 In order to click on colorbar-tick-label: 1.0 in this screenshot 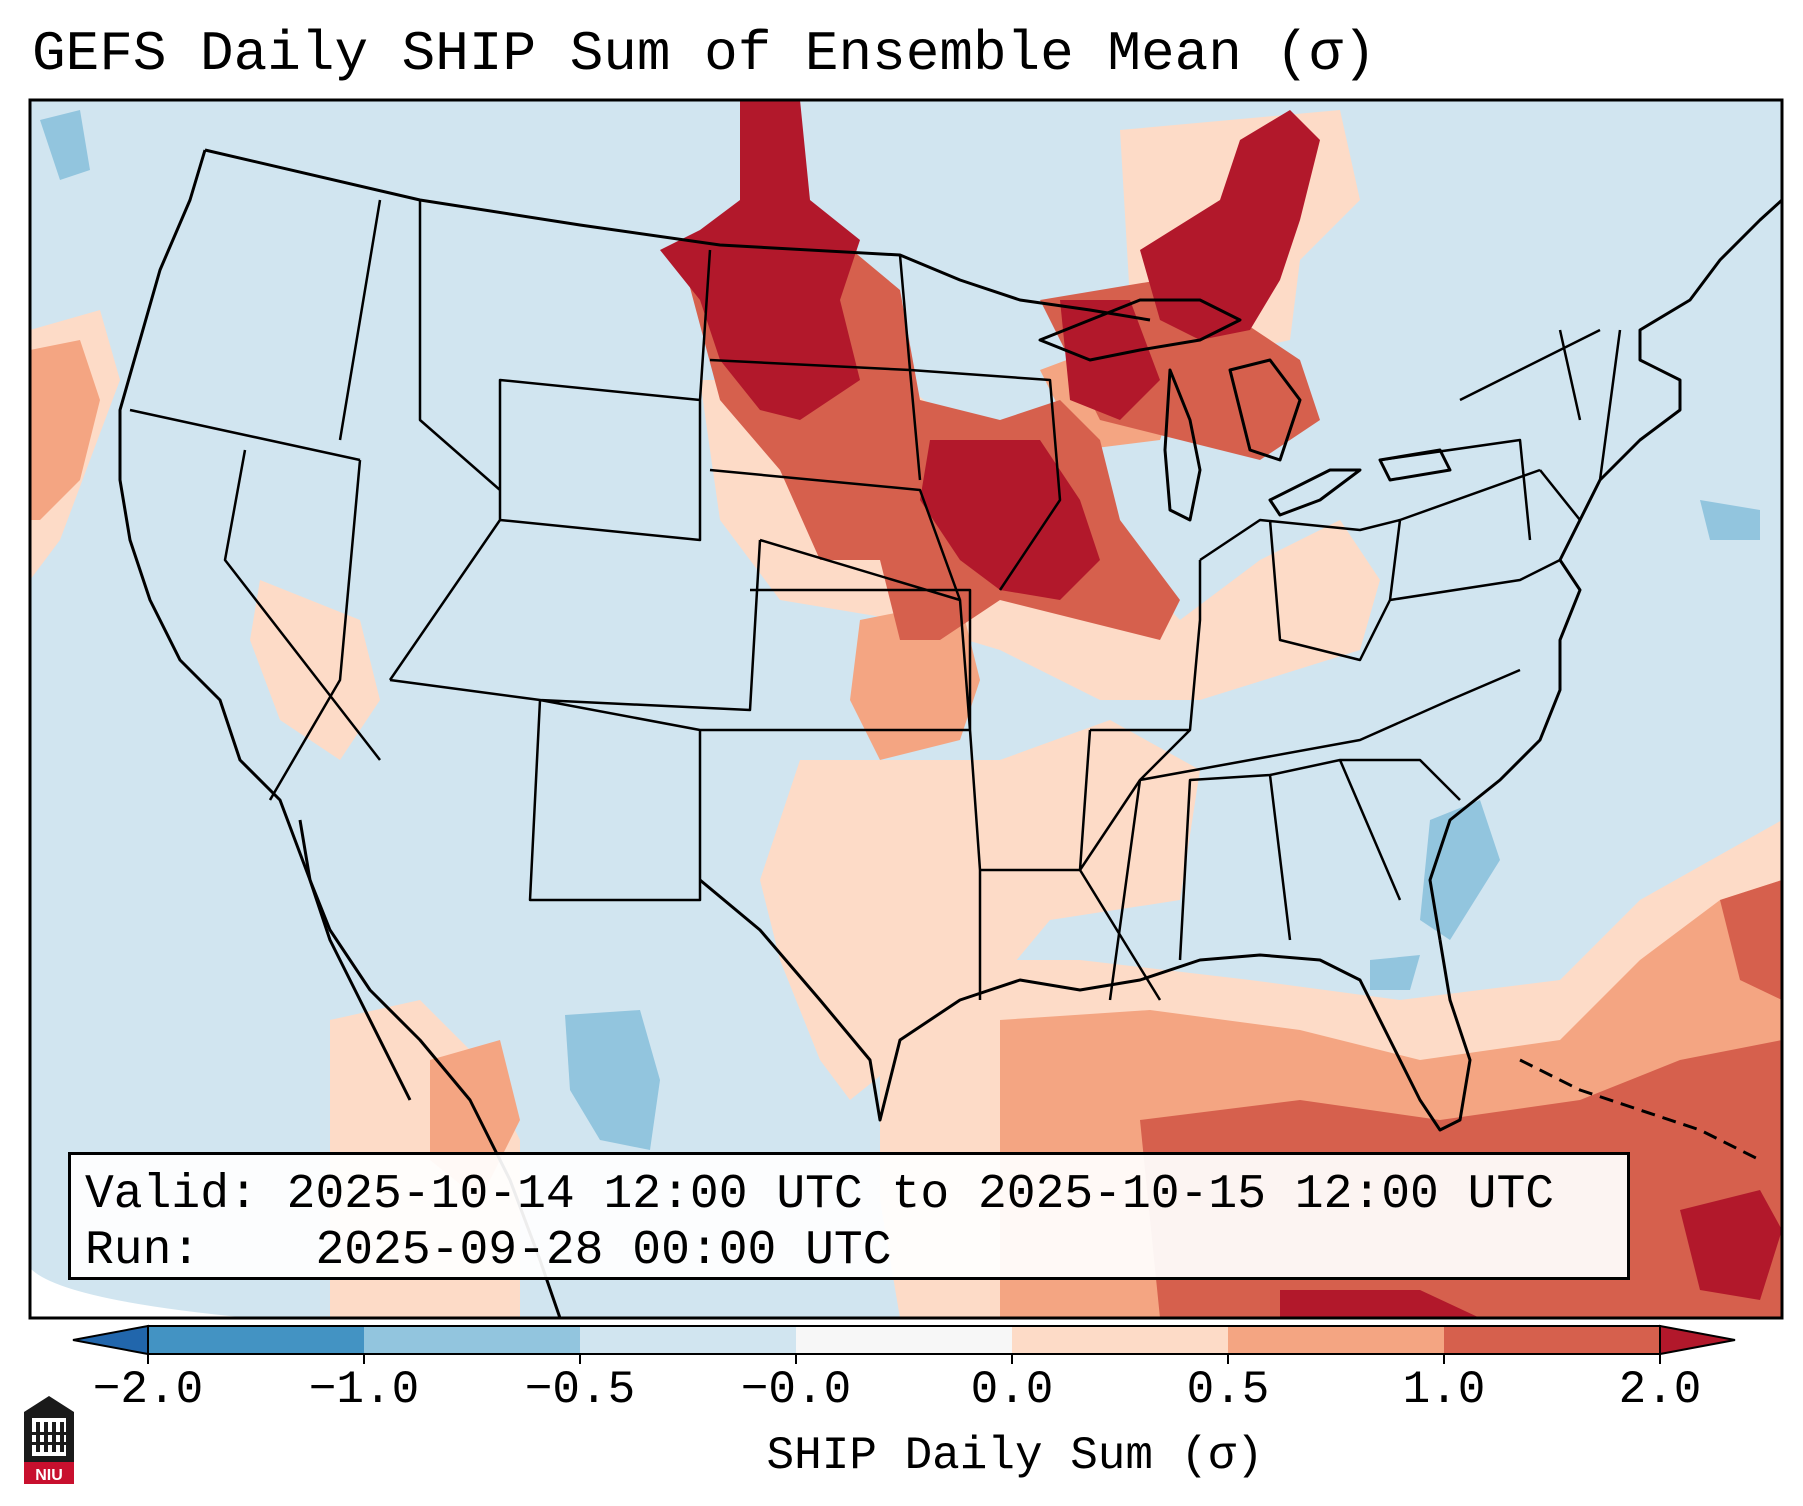, I will do `click(1444, 1390)`.